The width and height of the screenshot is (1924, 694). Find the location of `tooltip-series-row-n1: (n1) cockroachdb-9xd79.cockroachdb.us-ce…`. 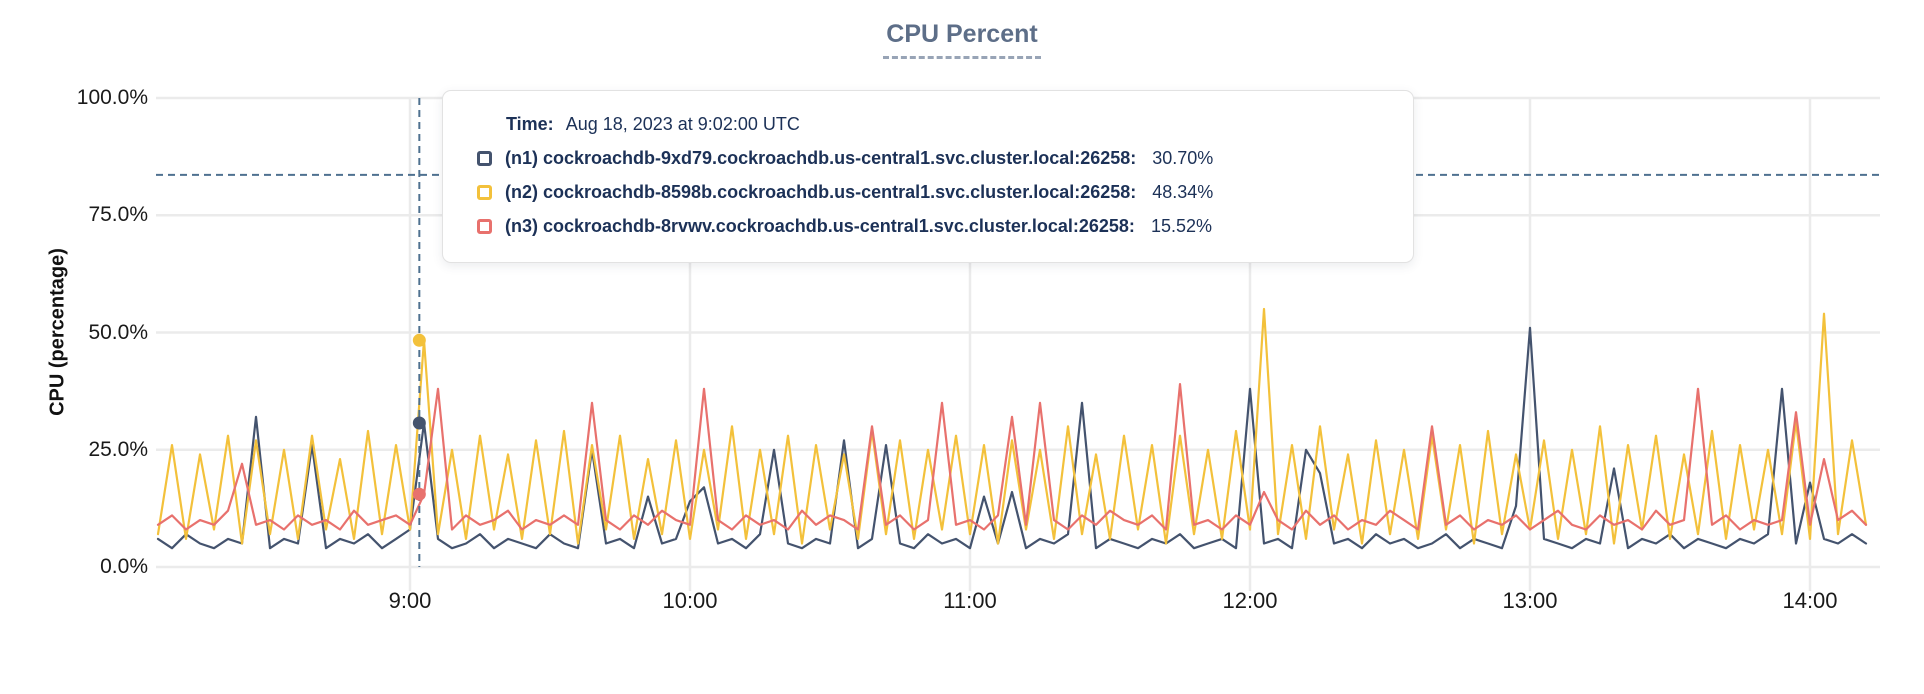

tooltip-series-row-n1: (n1) cockroachdb-9xd79.cockroachdb.us-ce… is located at coordinates (933, 158).